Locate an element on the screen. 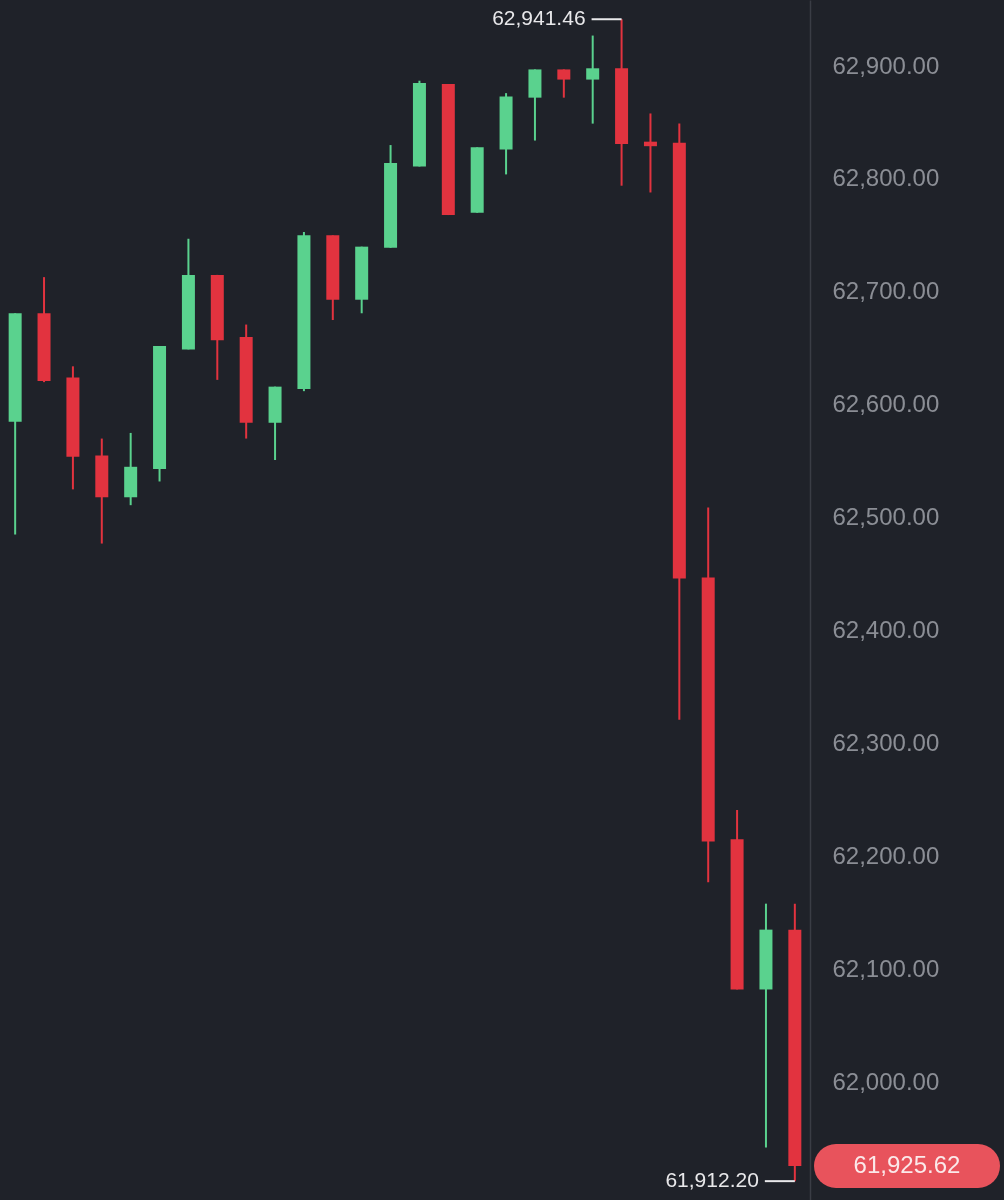 Image resolution: width=1004 pixels, height=1200 pixels. y-tick-label: 62,700.00 is located at coordinates (886, 291).